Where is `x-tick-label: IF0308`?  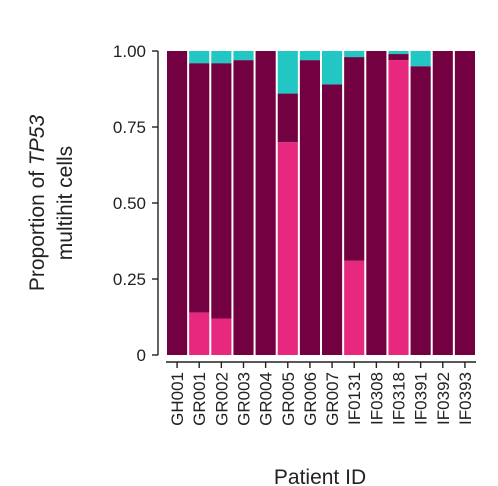 x-tick-label: IF0308 is located at coordinates (376, 398).